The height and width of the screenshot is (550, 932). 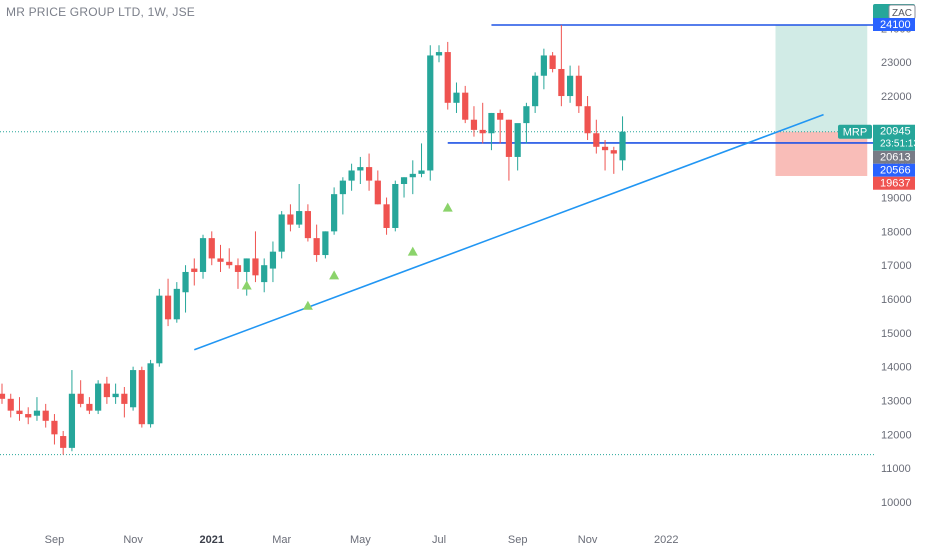 What do you see at coordinates (896, 435) in the screenshot?
I see `y-tick-label: 12000` at bounding box center [896, 435].